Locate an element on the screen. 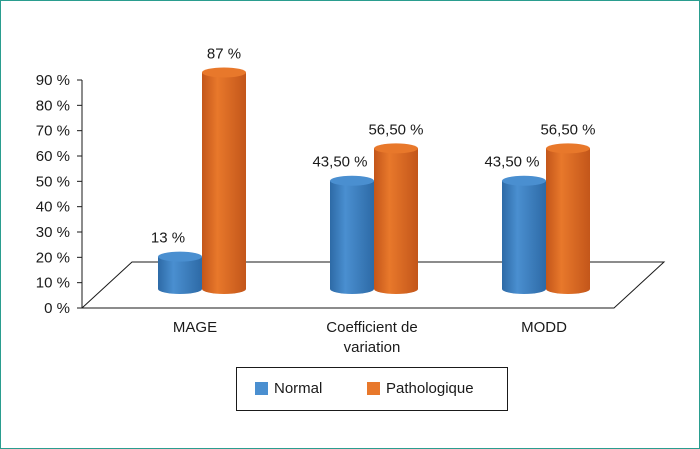 The height and width of the screenshot is (449, 700). legend-label-pathologique: Pathologique is located at coordinates (430, 388).